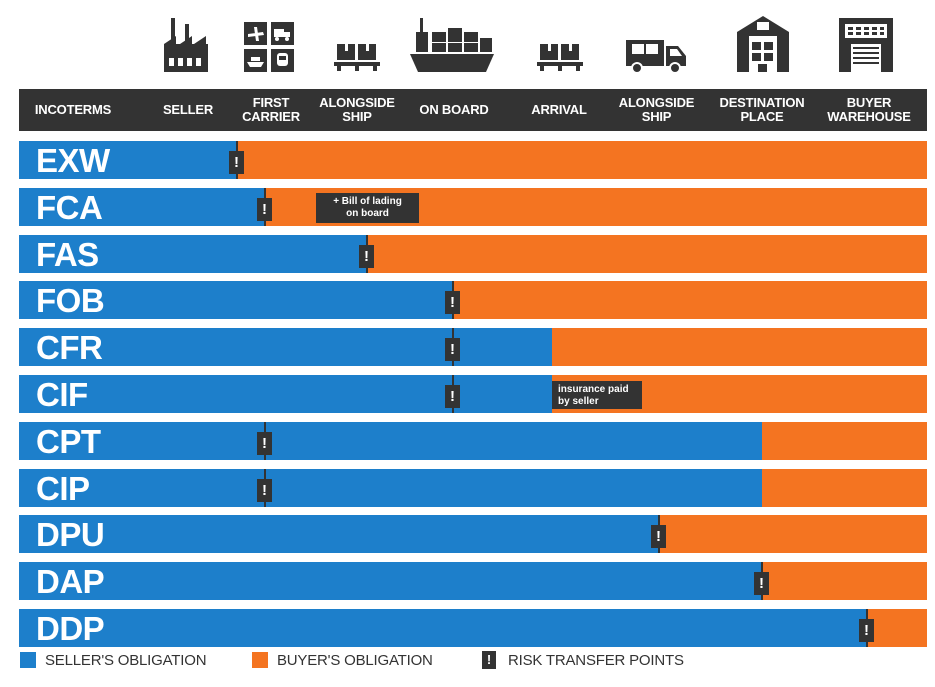 The height and width of the screenshot is (687, 935). What do you see at coordinates (489, 660) in the screenshot?
I see `legend-risk-marker: !` at bounding box center [489, 660].